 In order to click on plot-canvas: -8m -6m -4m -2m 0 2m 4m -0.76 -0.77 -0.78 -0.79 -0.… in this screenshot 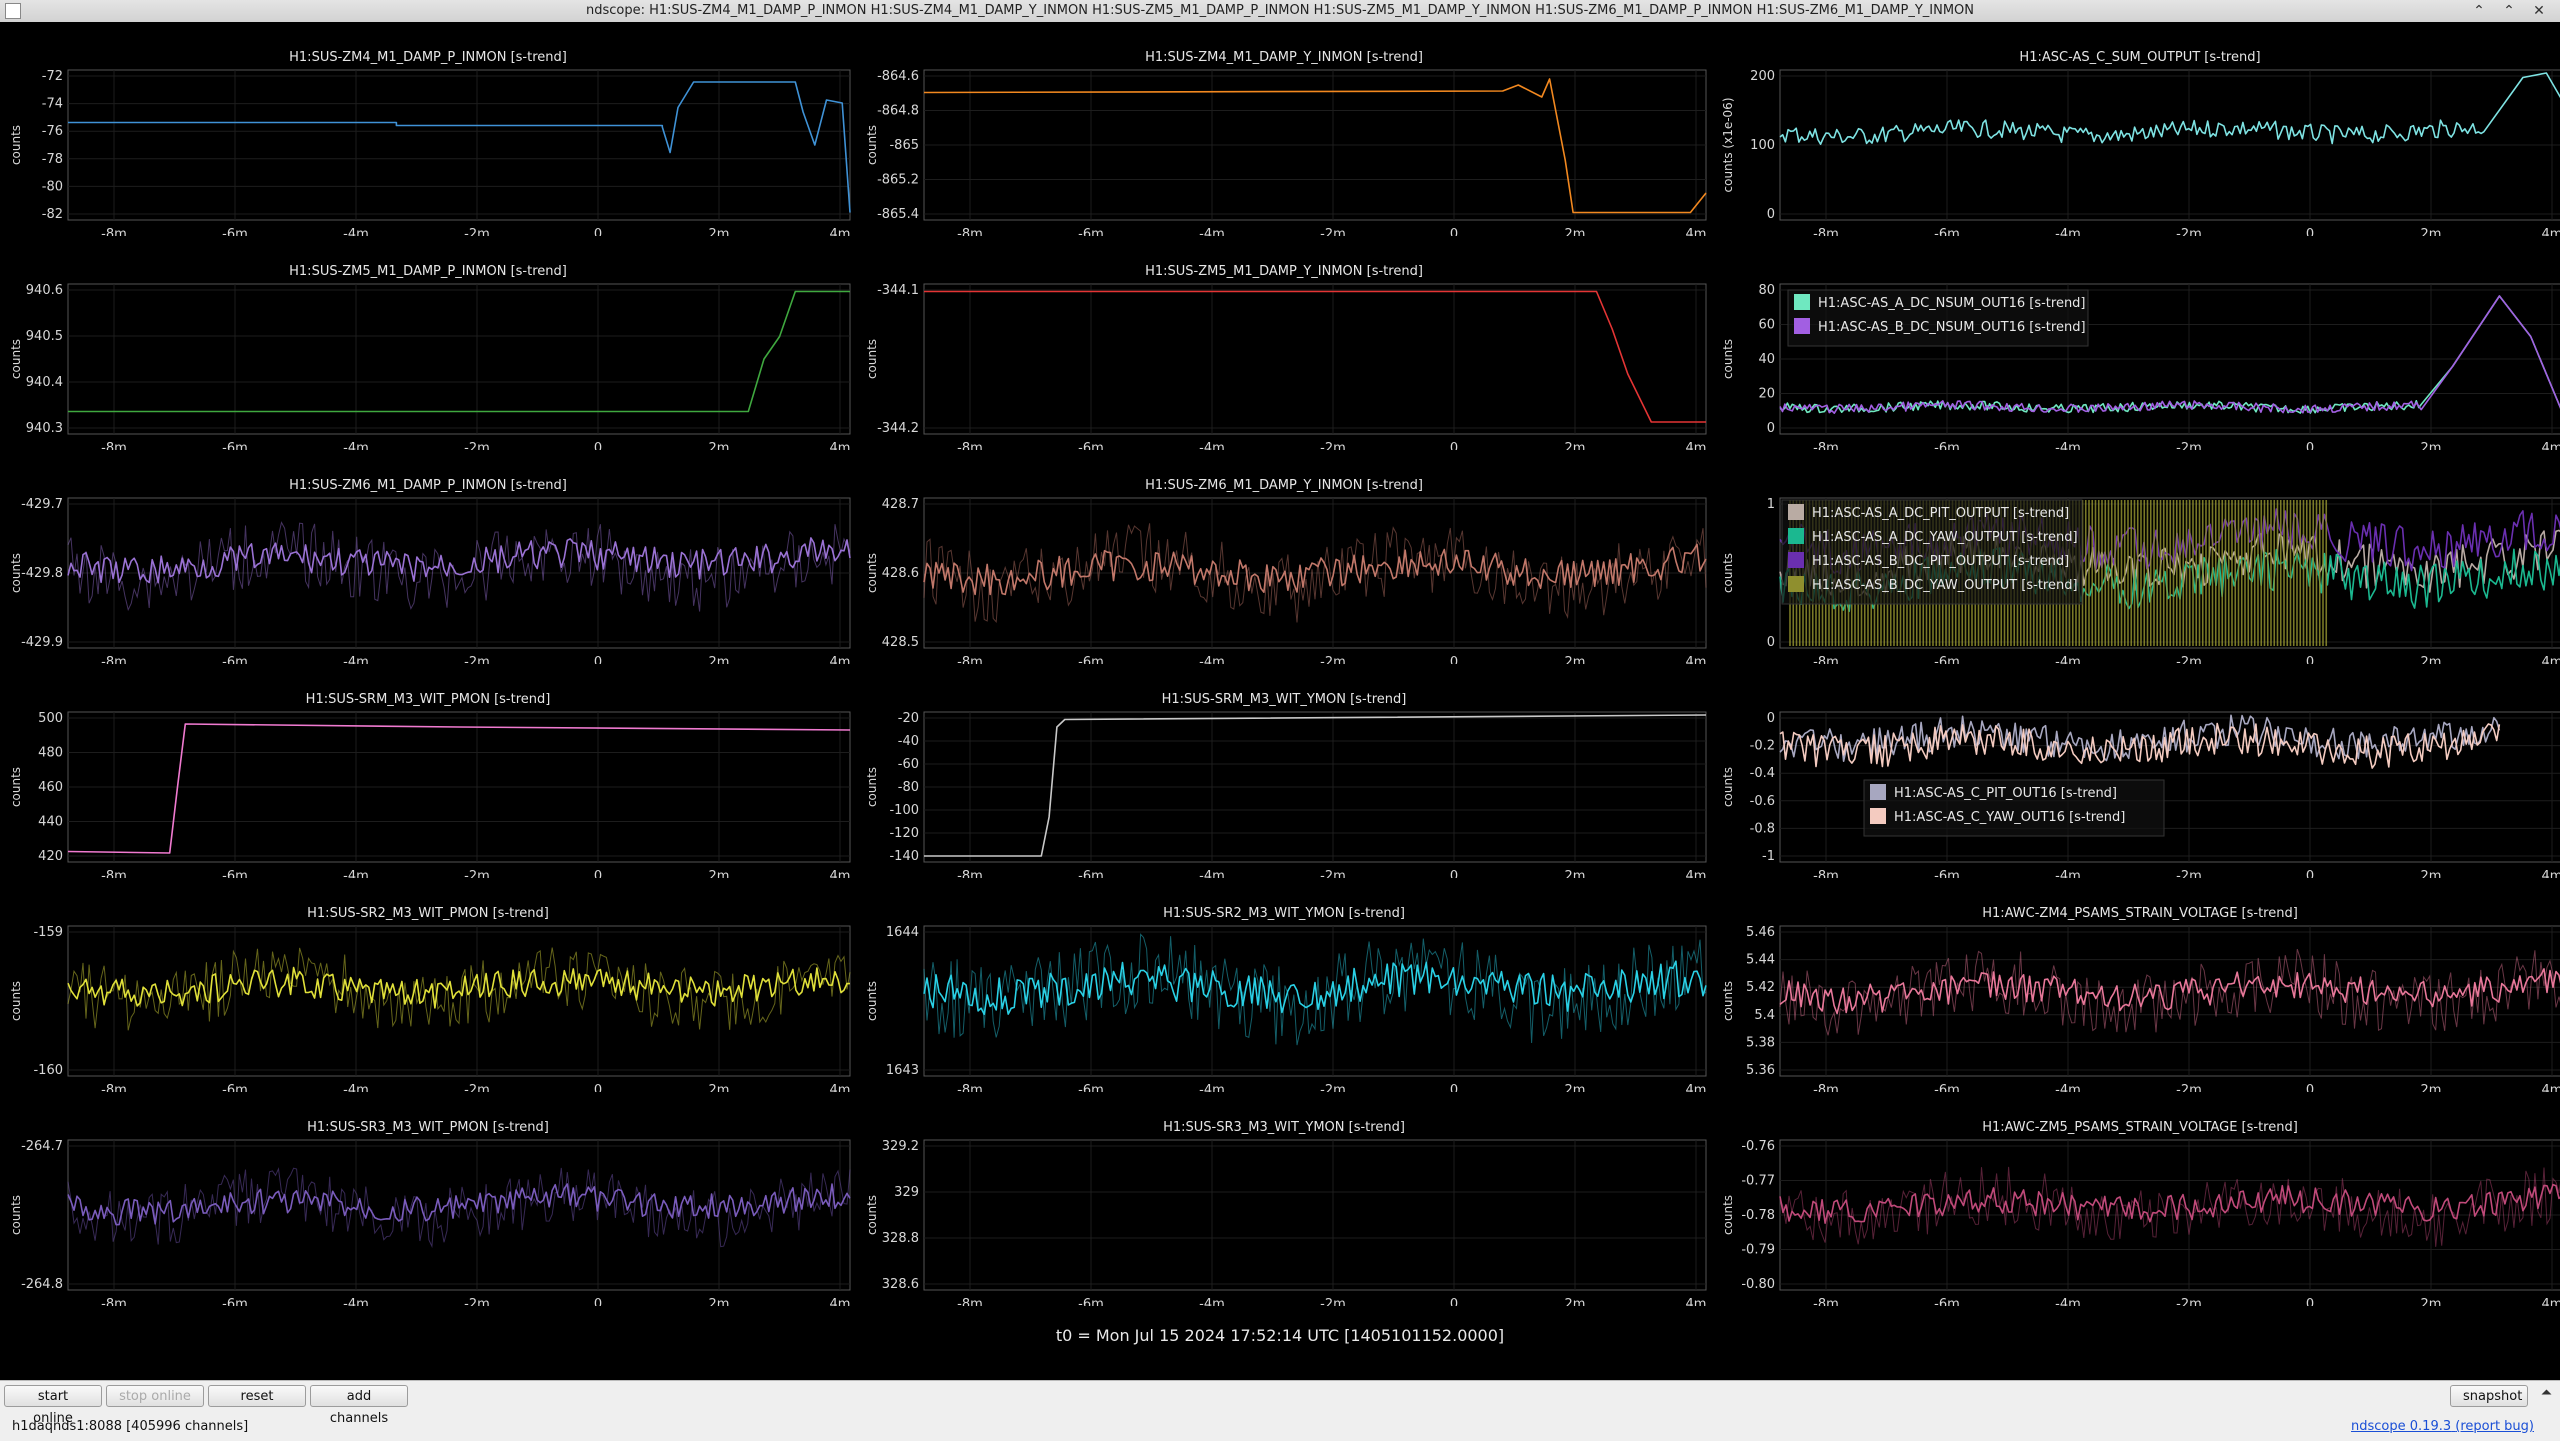, I will do `click(2136, 1199)`.